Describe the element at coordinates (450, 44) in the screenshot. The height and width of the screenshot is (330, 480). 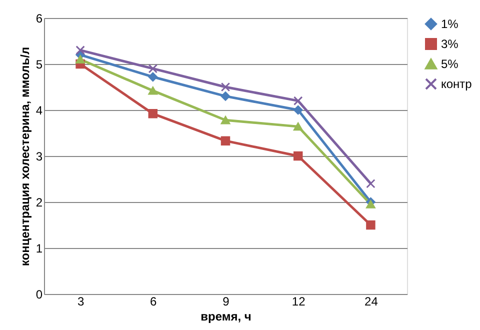
I see `legend-label: 3%` at that location.